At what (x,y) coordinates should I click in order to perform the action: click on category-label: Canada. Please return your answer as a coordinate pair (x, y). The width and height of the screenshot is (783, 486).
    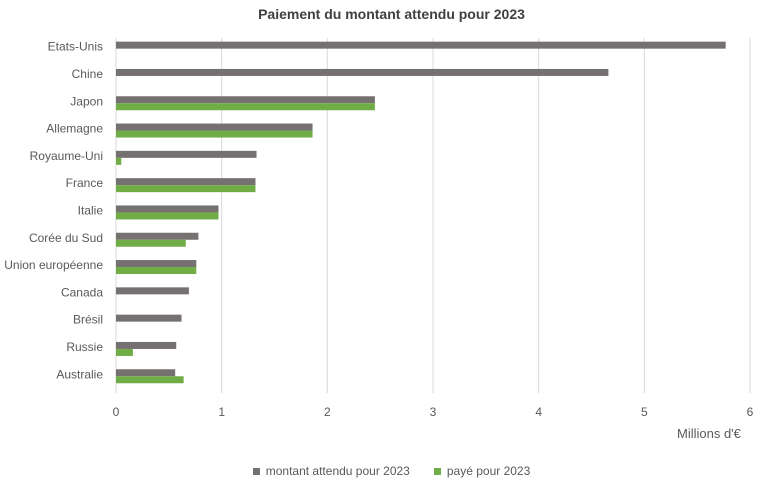
    Looking at the image, I should click on (82, 292).